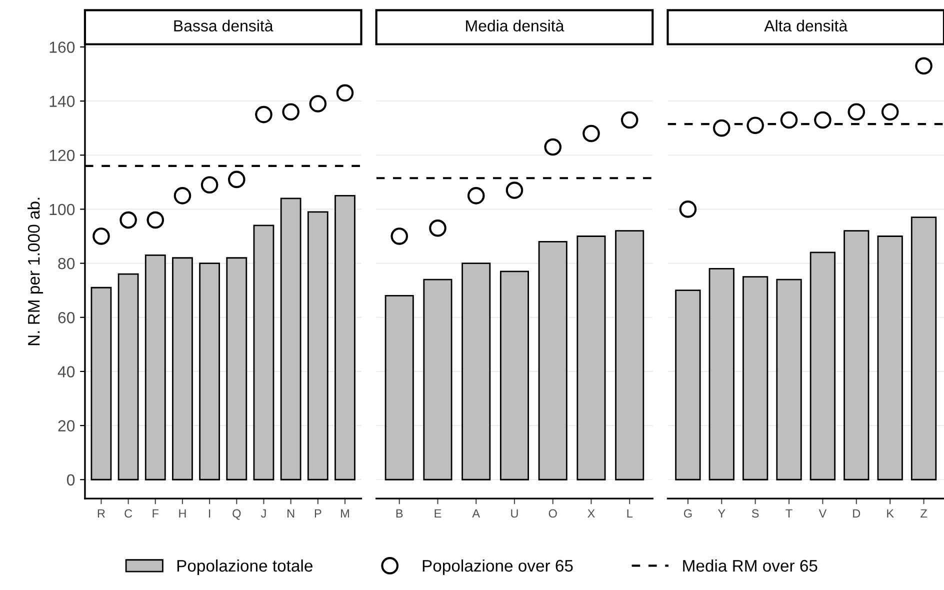 Image resolution: width=944 pixels, height=590 pixels. What do you see at coordinates (66, 318) in the screenshot?
I see `y-tick-label: 60` at bounding box center [66, 318].